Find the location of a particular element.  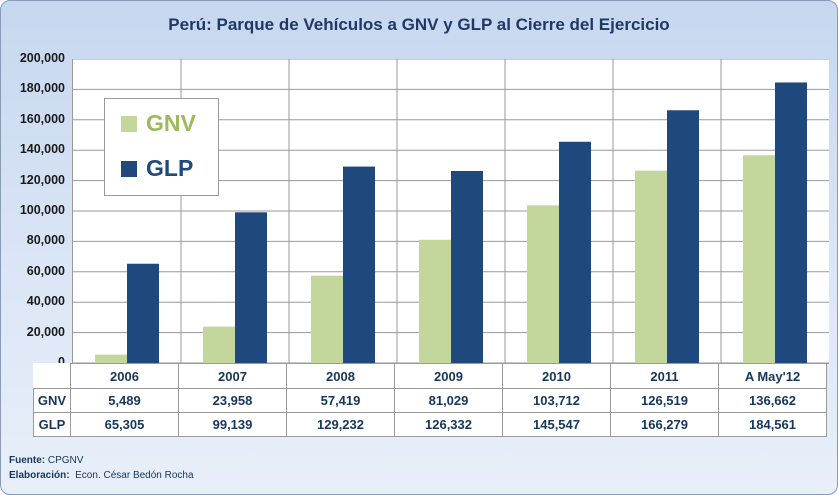

legend-item-gnv: GNV is located at coordinates (158, 123).